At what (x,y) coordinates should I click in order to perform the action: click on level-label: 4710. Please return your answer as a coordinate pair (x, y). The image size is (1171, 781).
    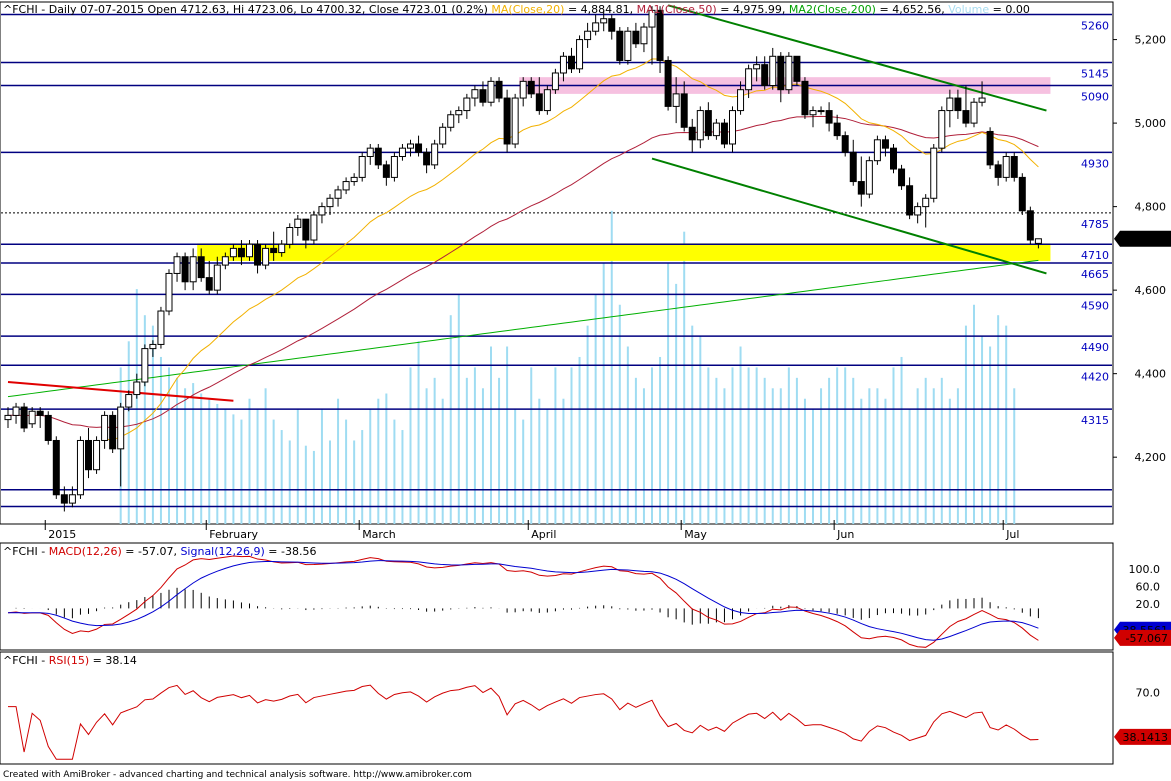
    Looking at the image, I should click on (1095, 255).